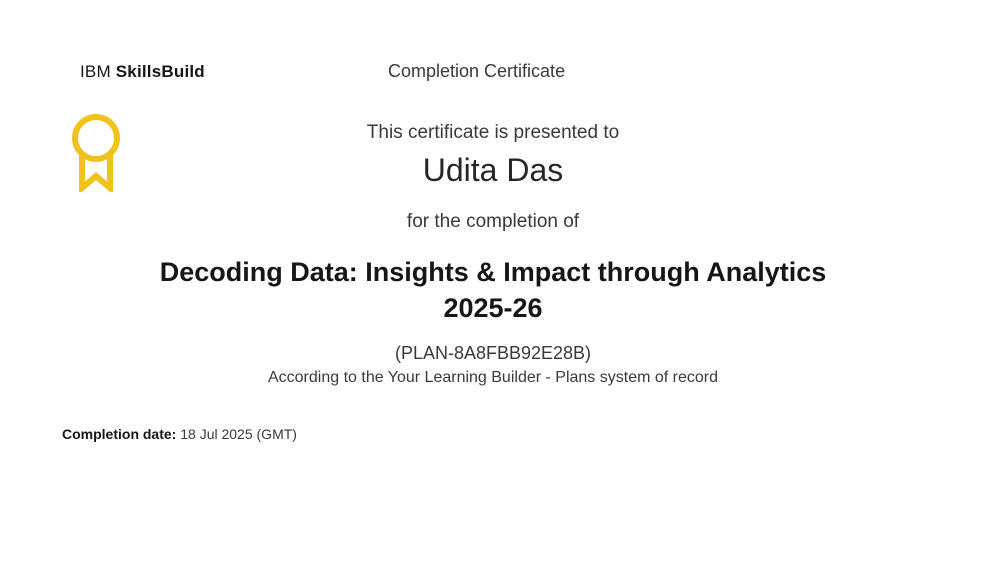  I want to click on plan-id: (PLAN-8A8FBB92E28B), so click(493, 353).